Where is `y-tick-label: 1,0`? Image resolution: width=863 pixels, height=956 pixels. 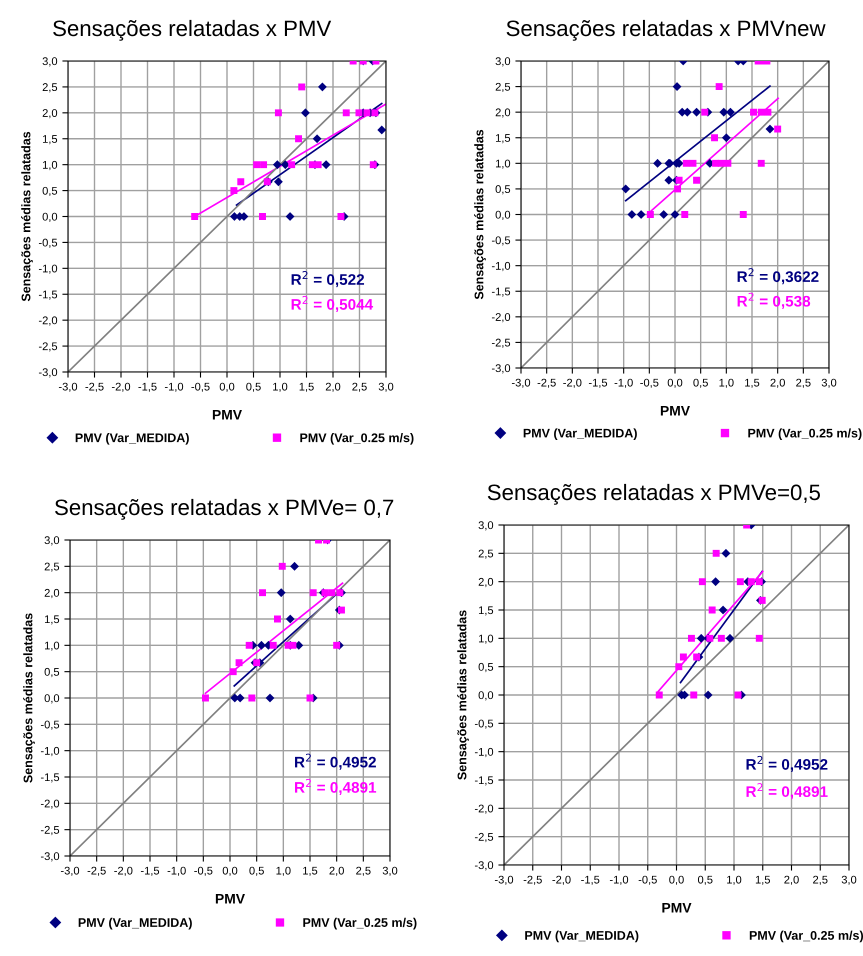 y-tick-label: 1,0 is located at coordinates (50, 165).